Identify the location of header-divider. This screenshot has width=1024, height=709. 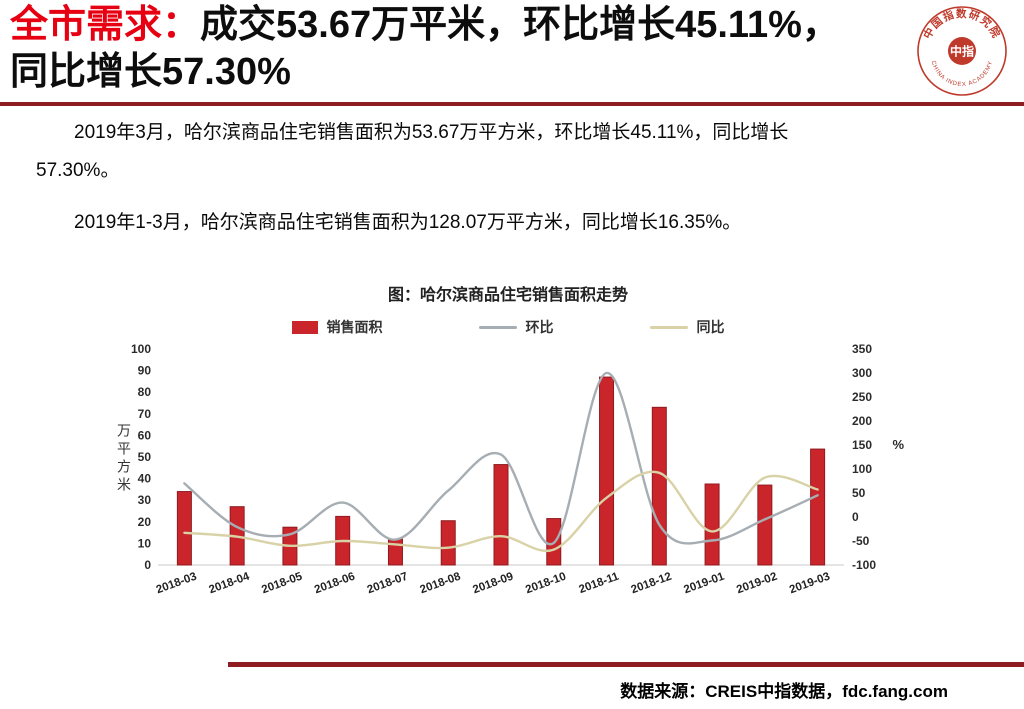
(512, 104).